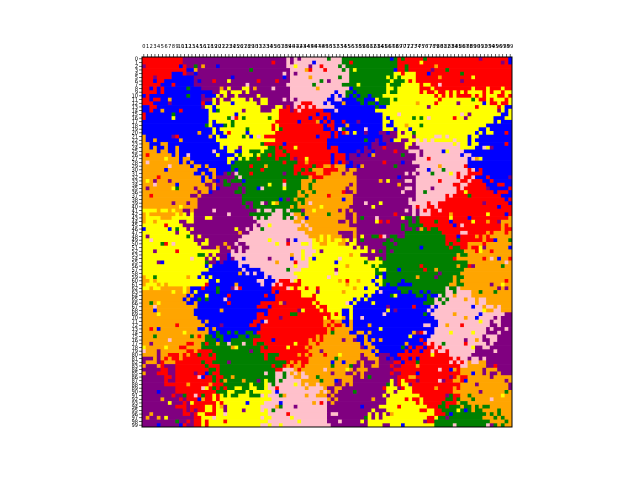  What do you see at coordinates (135, 370) in the screenshot?
I see `y-tick-label: 84` at bounding box center [135, 370].